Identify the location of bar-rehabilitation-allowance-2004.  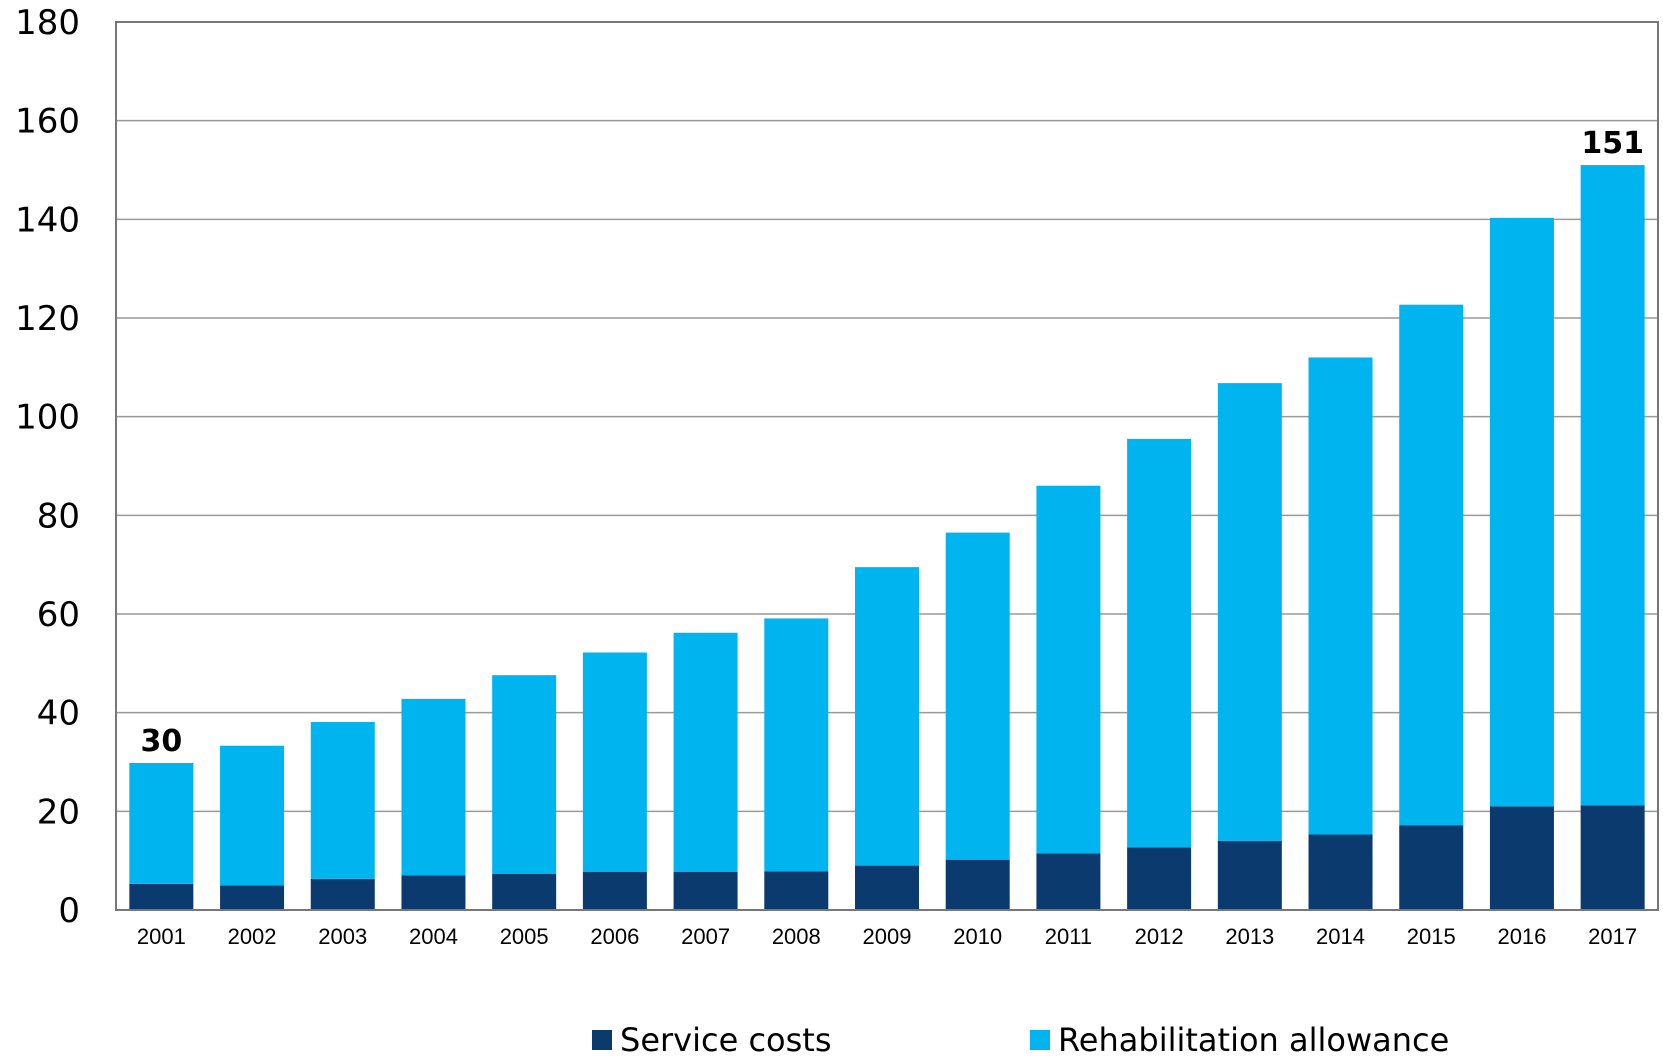
(433, 787).